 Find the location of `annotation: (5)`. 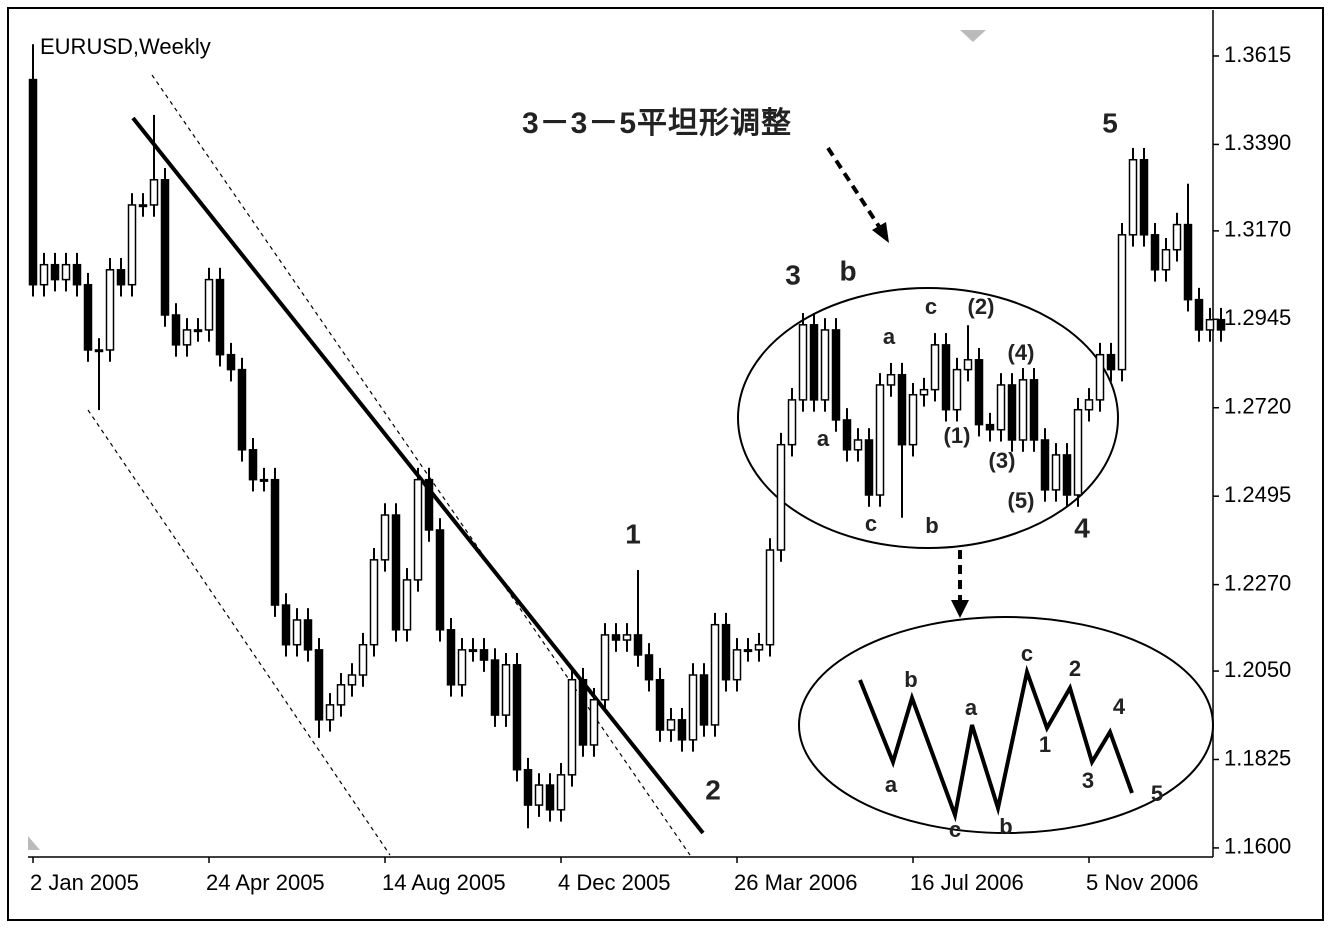

annotation: (5) is located at coordinates (1021, 500).